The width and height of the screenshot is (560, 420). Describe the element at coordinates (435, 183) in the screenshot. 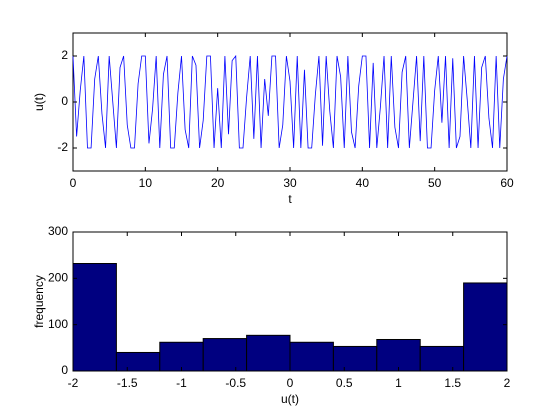

I see `x-tick-label: 50` at that location.